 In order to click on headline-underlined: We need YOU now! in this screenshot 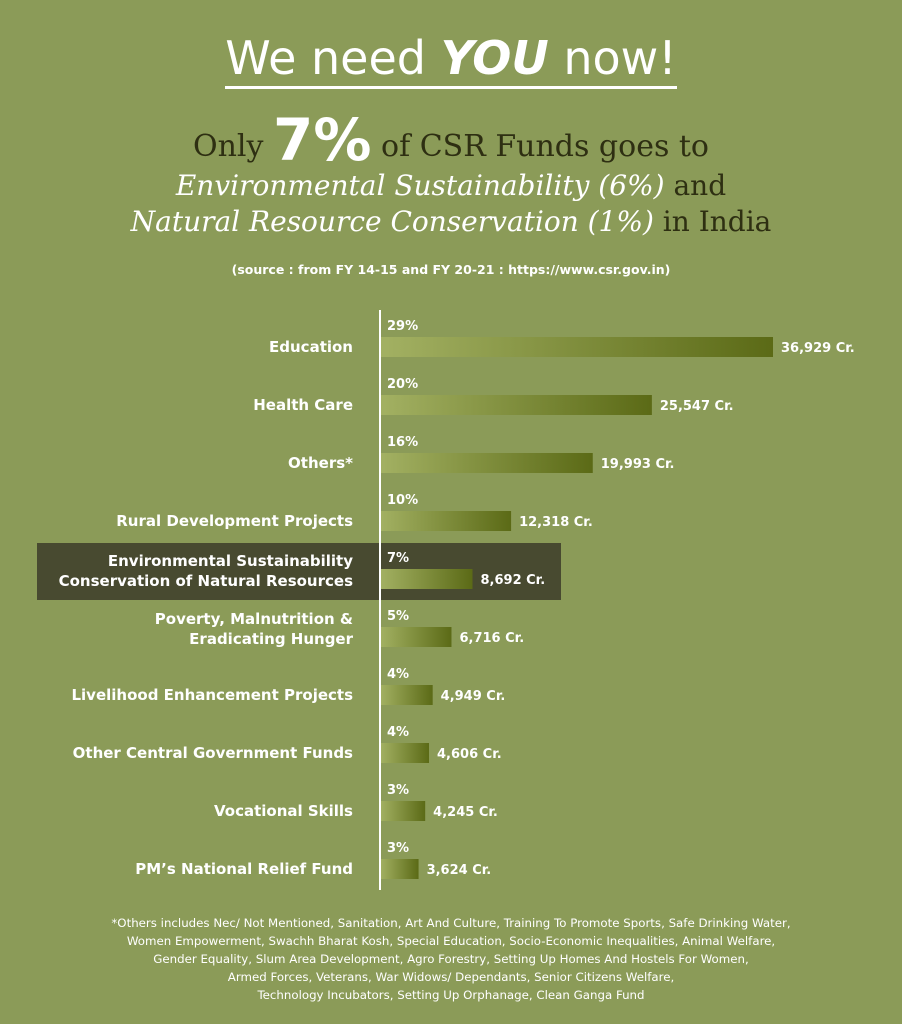, I will do `click(451, 60)`.